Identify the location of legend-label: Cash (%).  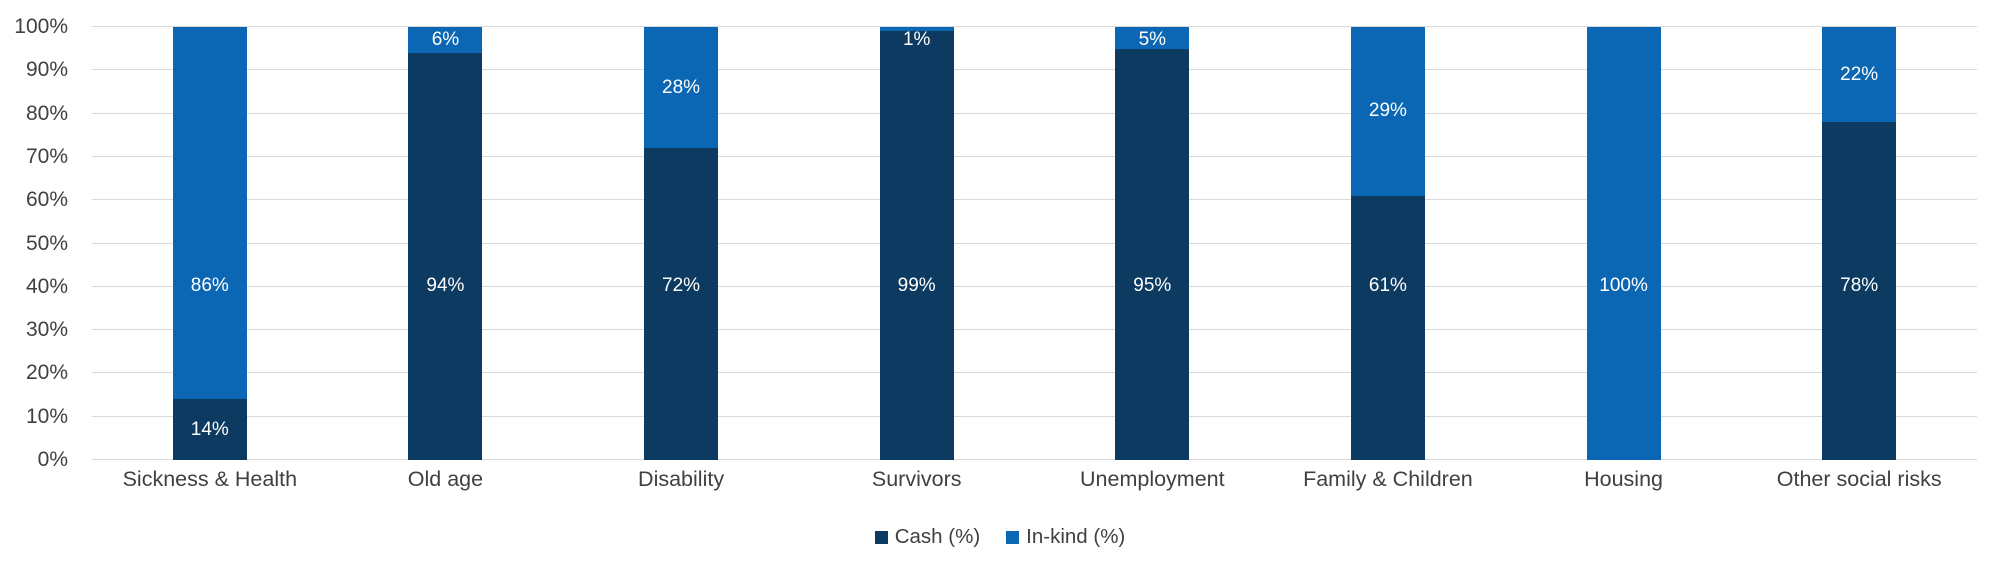
(937, 536).